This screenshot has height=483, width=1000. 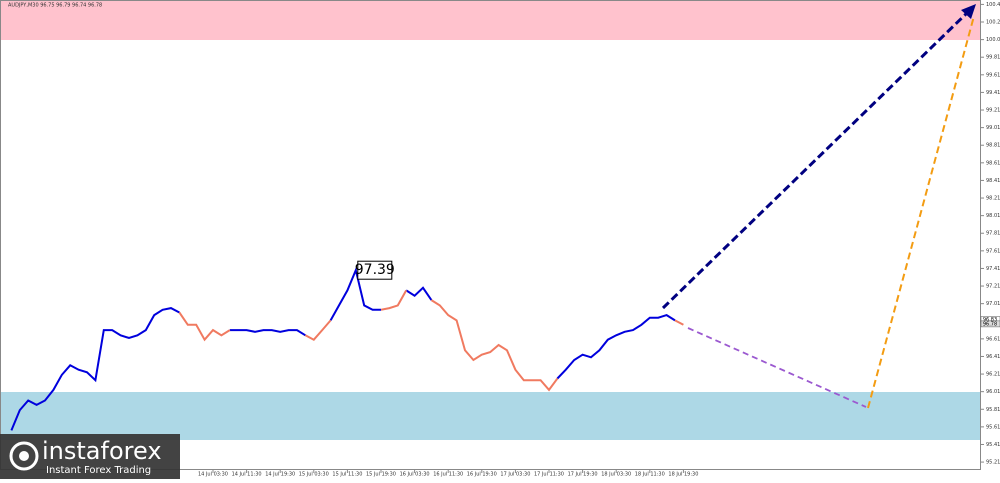 I want to click on y-tick-label: 98.21, so click(x=993, y=199).